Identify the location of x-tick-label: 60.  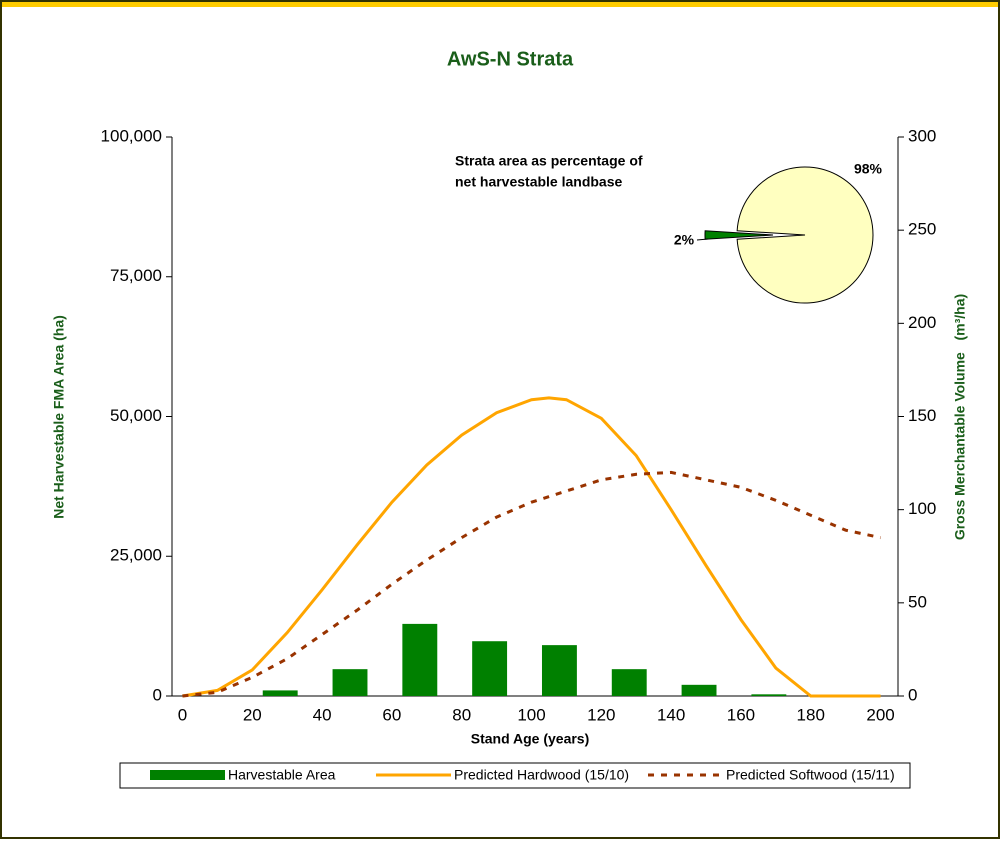
(391, 714).